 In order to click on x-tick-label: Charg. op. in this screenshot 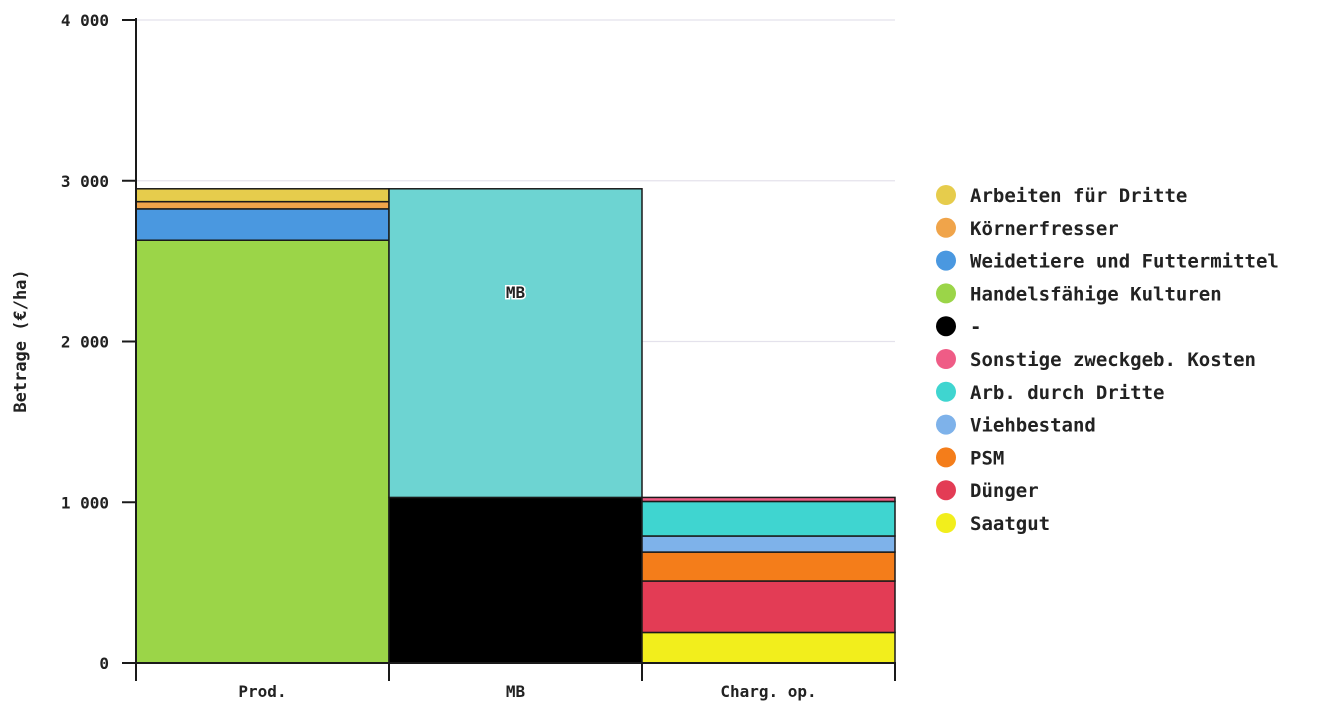, I will do `click(768, 691)`.